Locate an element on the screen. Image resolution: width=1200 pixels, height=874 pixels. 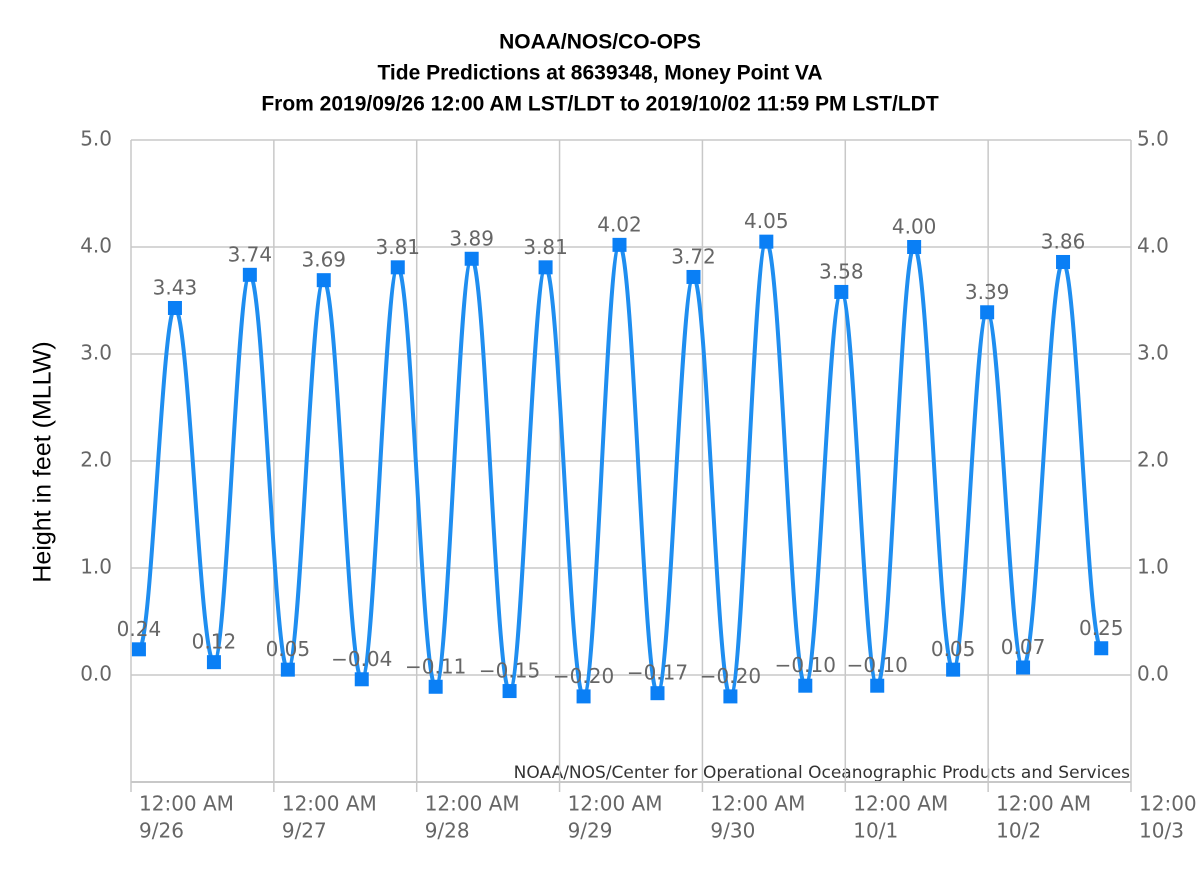
data-label: 4.00 is located at coordinates (914, 227).